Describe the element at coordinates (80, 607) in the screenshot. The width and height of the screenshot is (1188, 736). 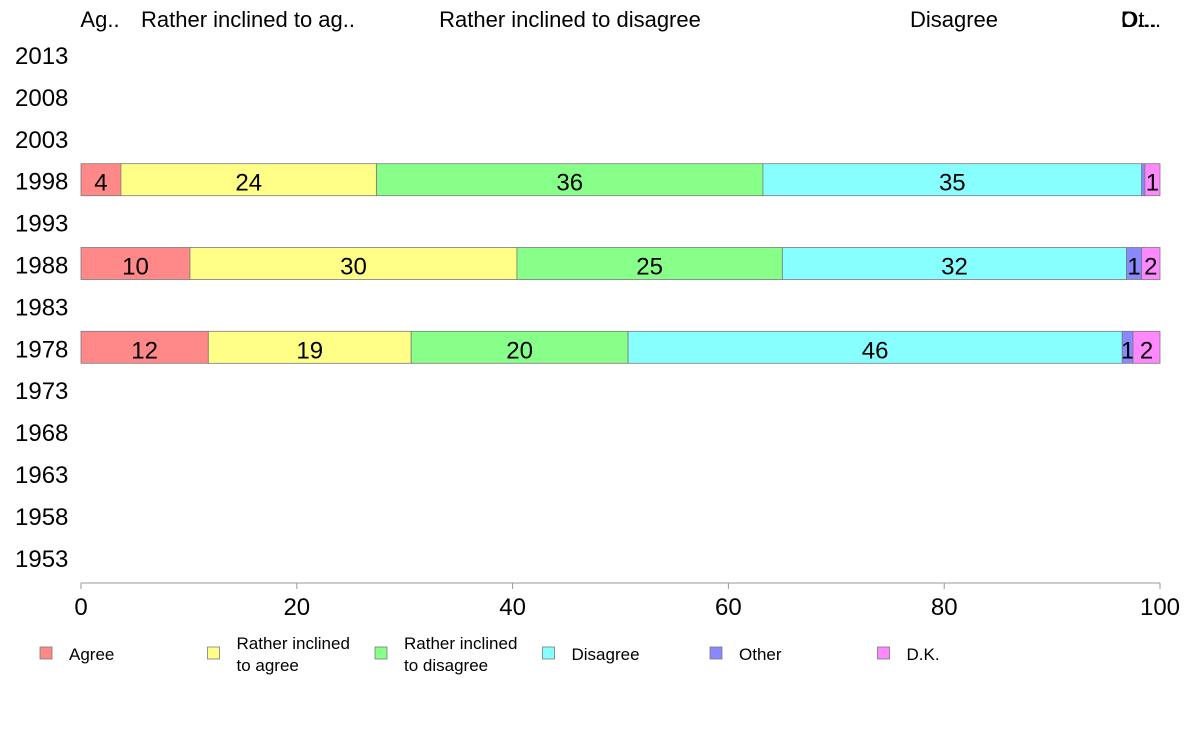
I see `x-tick-label: 0` at that location.